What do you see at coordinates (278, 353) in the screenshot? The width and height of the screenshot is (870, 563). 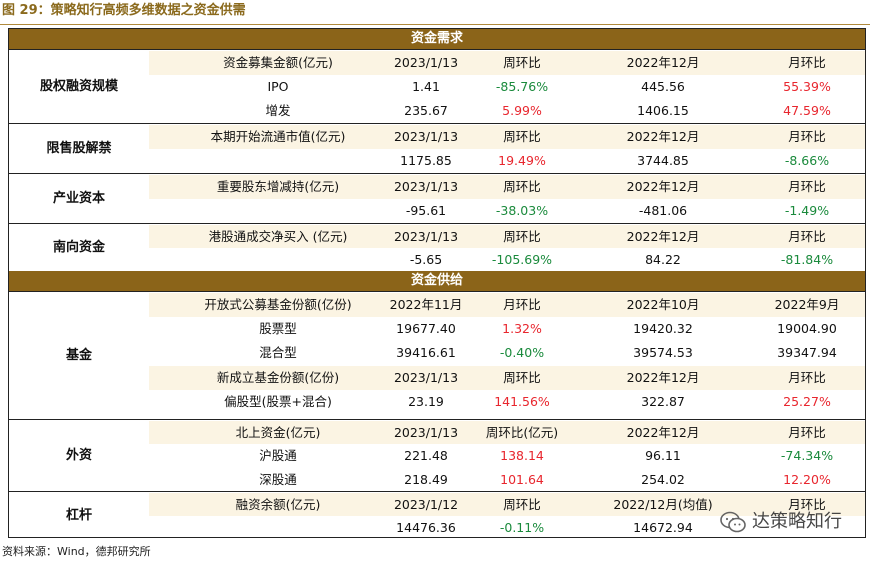 I see `table-cell: 混合型` at bounding box center [278, 353].